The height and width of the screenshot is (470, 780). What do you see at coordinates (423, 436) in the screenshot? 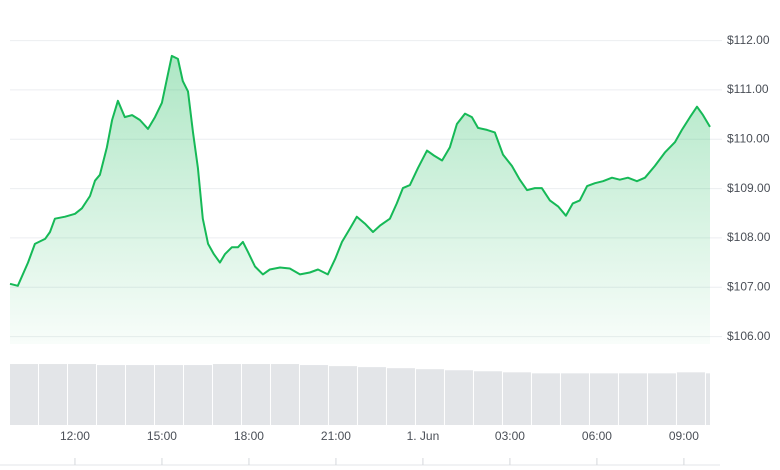
I see `x-tick-label: 1. Jun` at bounding box center [423, 436].